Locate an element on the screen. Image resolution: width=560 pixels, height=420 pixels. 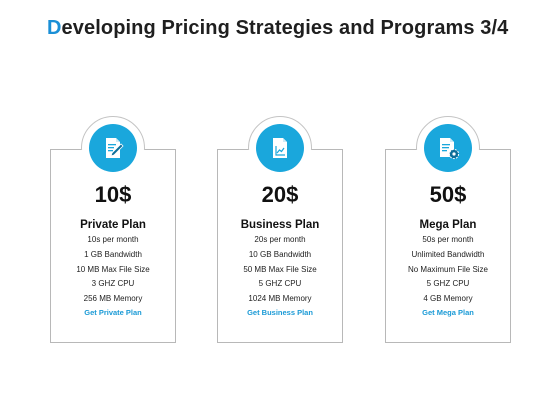
title-first-letter: D is located at coordinates (54, 28).